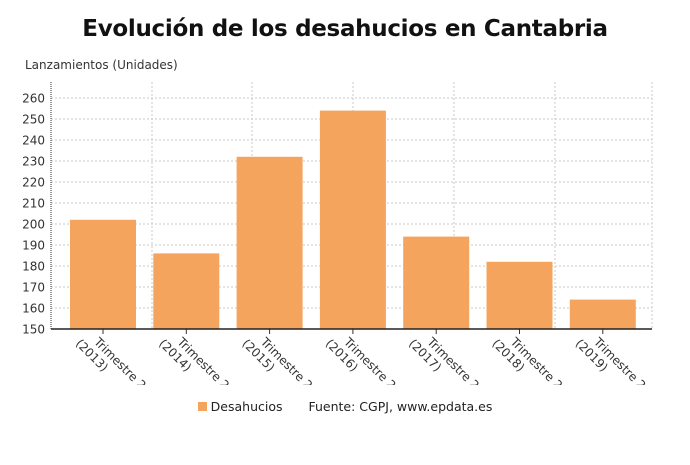 The height and width of the screenshot is (465, 690). What do you see at coordinates (33, 183) in the screenshot?
I see `y-tick-label: 220` at bounding box center [33, 183].